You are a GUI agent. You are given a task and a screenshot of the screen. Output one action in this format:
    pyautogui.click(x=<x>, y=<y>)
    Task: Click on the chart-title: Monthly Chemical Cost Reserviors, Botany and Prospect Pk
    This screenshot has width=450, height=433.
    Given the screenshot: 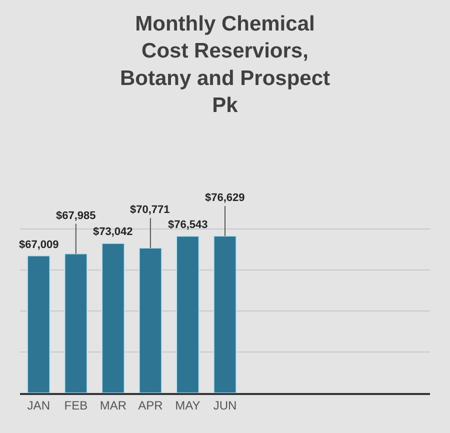 What is the action you would take?
    pyautogui.click(x=225, y=65)
    